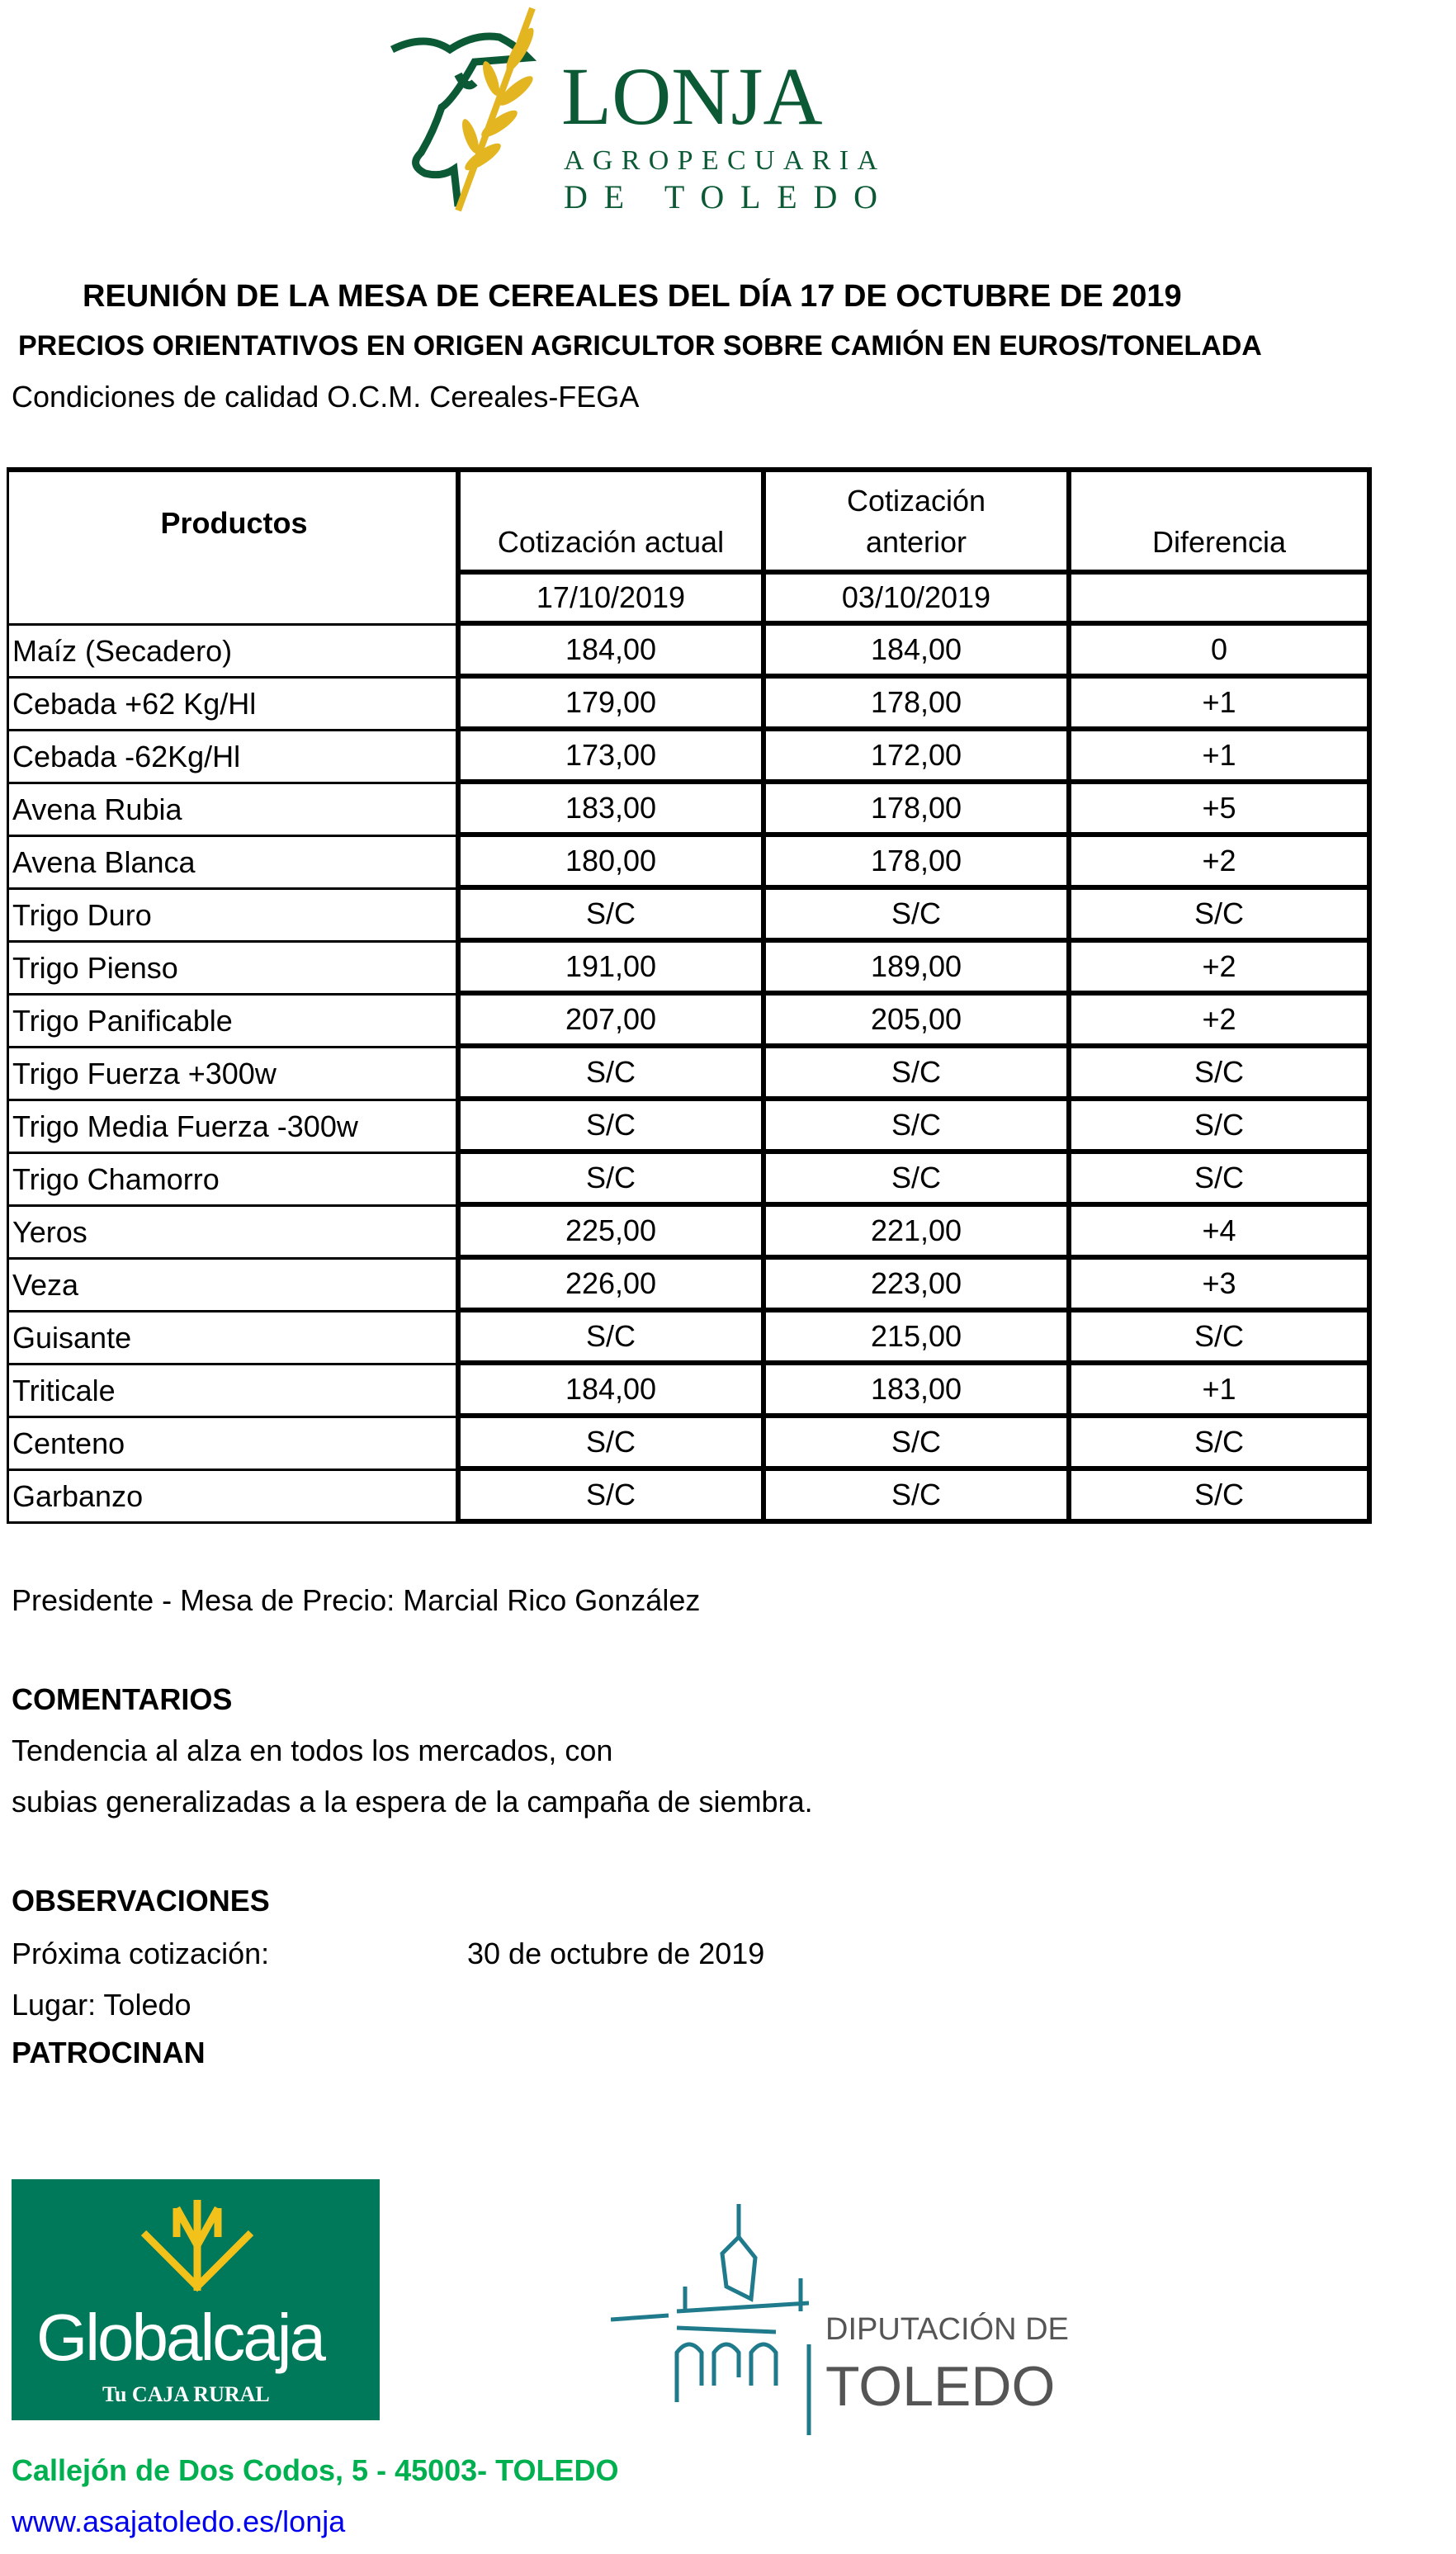  What do you see at coordinates (689, 652) in the screenshot?
I see `table-row: Maíz (Secadero) 184,00 184,00 0` at bounding box center [689, 652].